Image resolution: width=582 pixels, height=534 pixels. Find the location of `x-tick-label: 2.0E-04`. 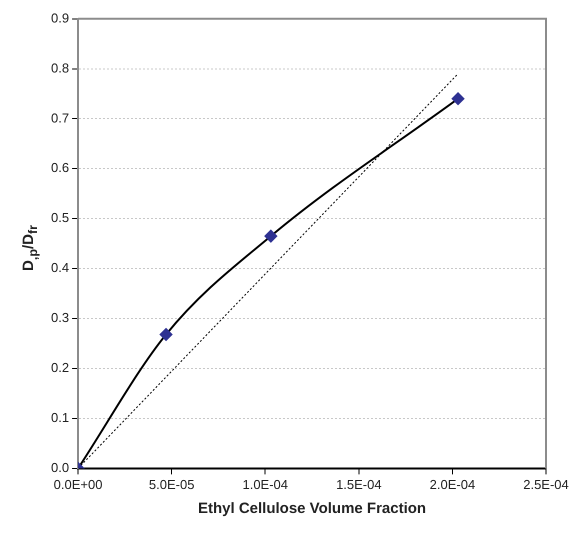

x-tick-label: 2.0E-04 is located at coordinates (453, 484).